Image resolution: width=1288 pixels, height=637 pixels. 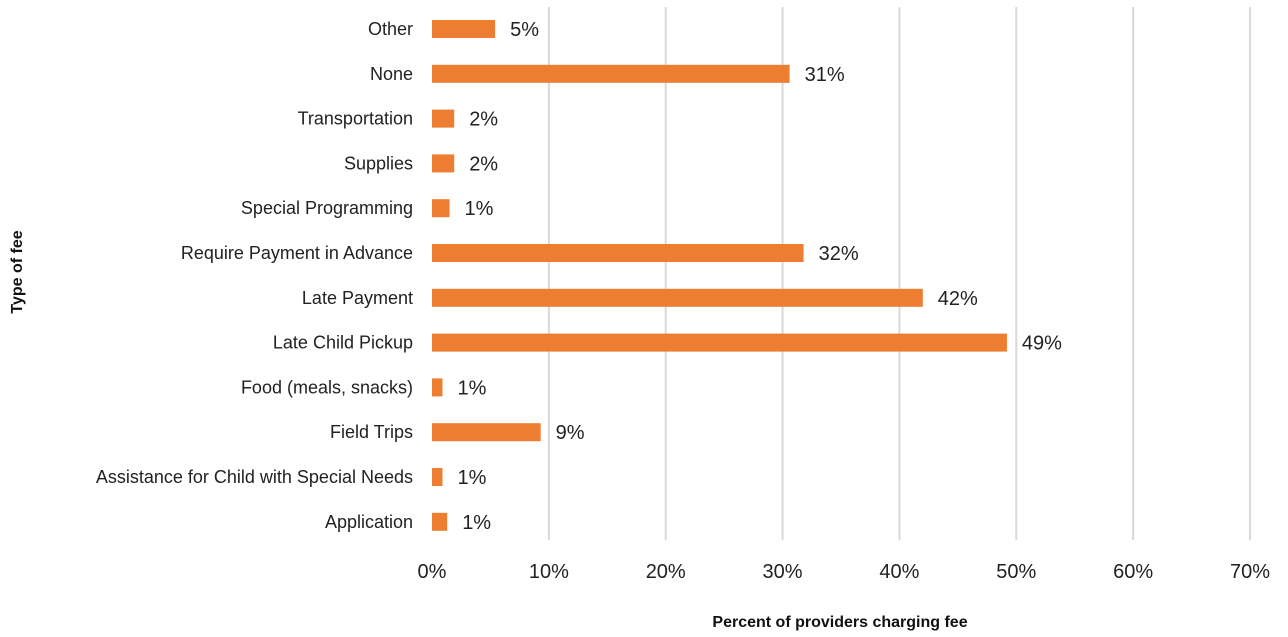 I want to click on value-label-11: 1%, so click(x=476, y=523).